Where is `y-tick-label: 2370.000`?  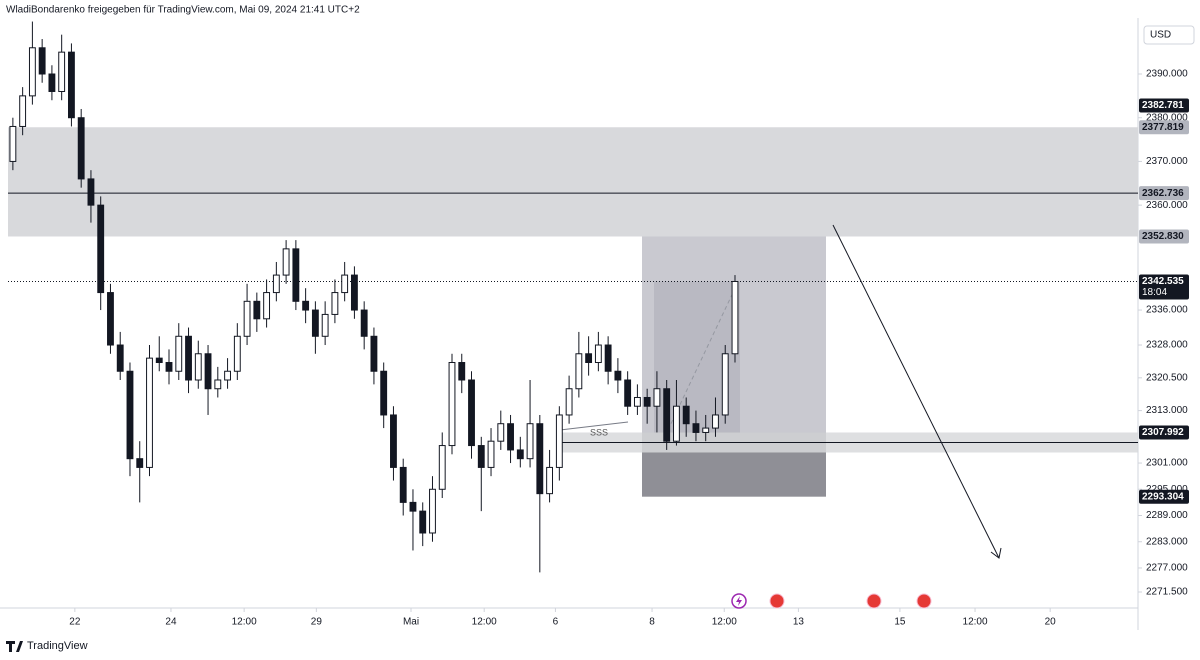 y-tick-label: 2370.000 is located at coordinates (1167, 161).